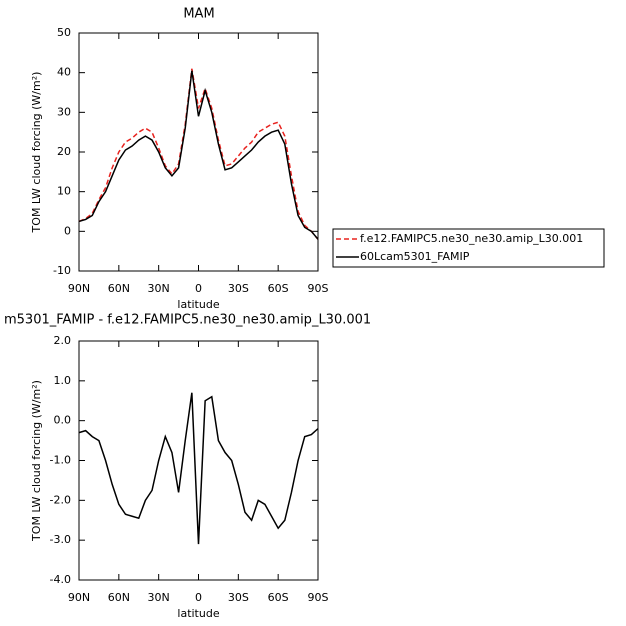  What do you see at coordinates (198, 14) in the screenshot?
I see `chart-title: MAM` at bounding box center [198, 14].